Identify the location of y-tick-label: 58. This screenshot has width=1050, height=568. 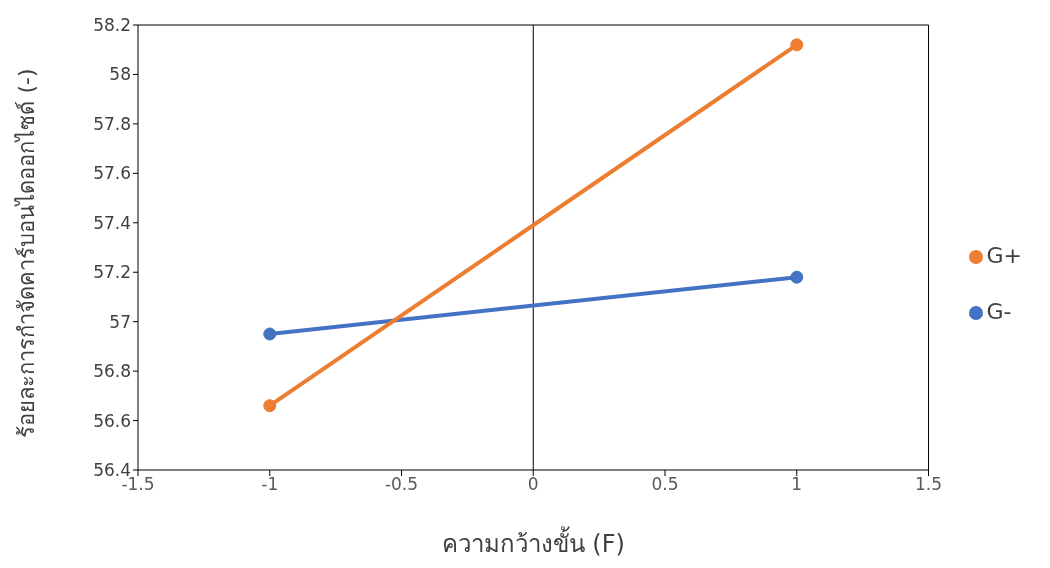
(120, 74).